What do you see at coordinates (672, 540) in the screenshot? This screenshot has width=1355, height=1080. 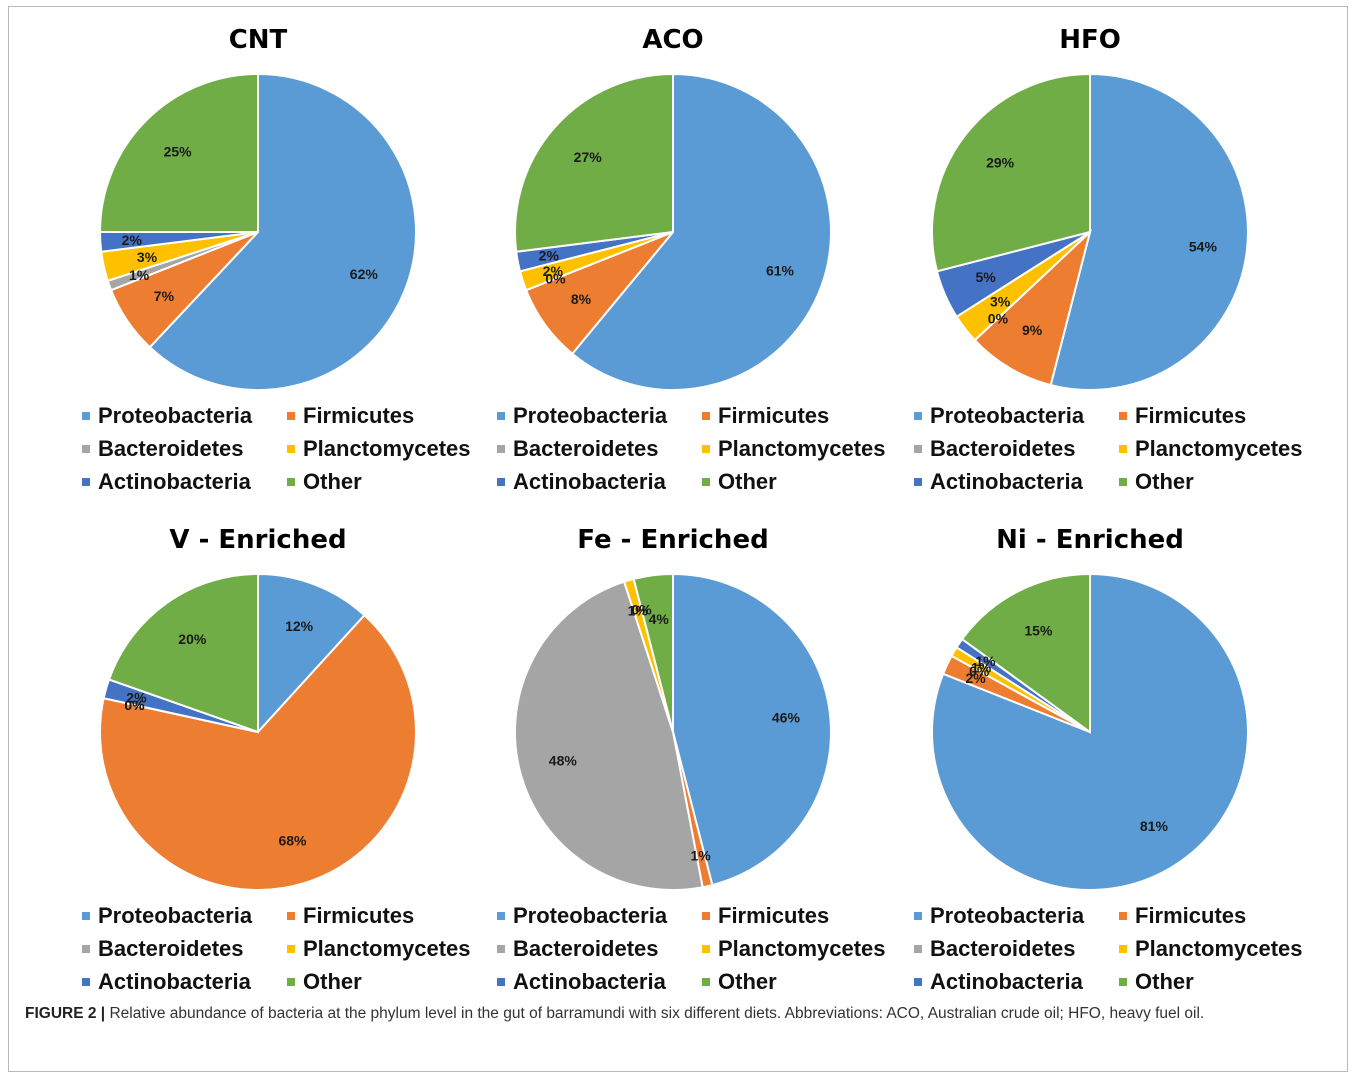 I see `chart-title: Fe - Enriched` at bounding box center [672, 540].